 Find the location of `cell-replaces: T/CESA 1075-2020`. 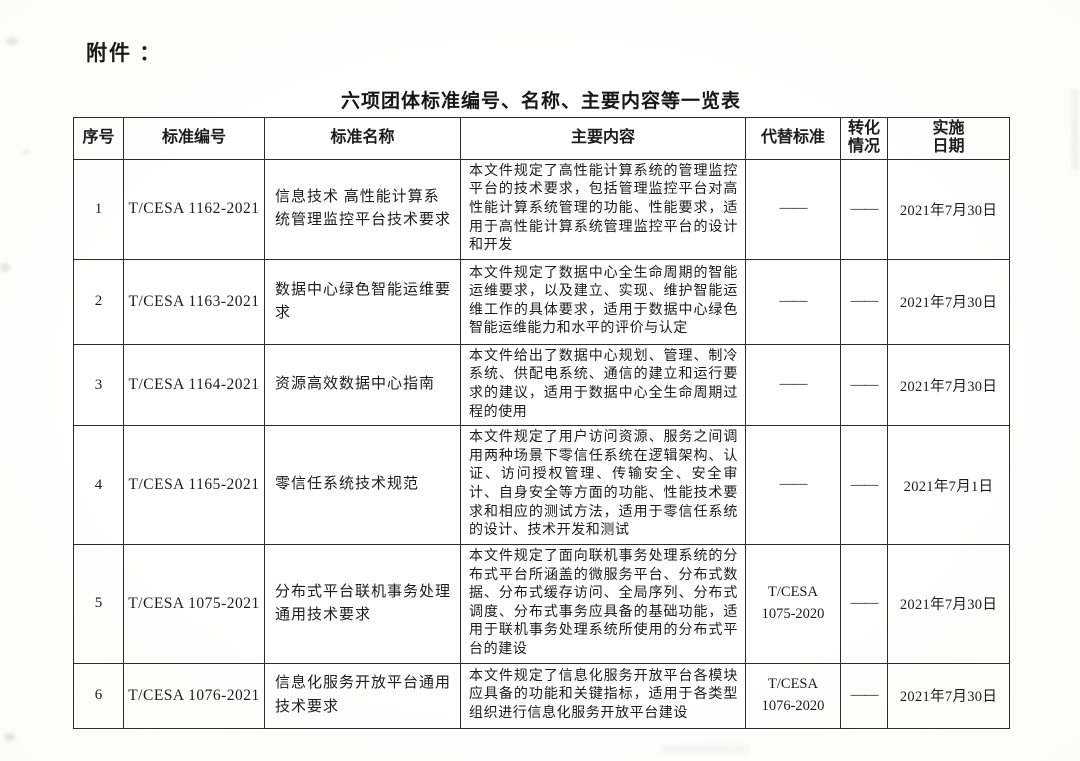

cell-replaces: T/CESA 1075-2020 is located at coordinates (793, 603).